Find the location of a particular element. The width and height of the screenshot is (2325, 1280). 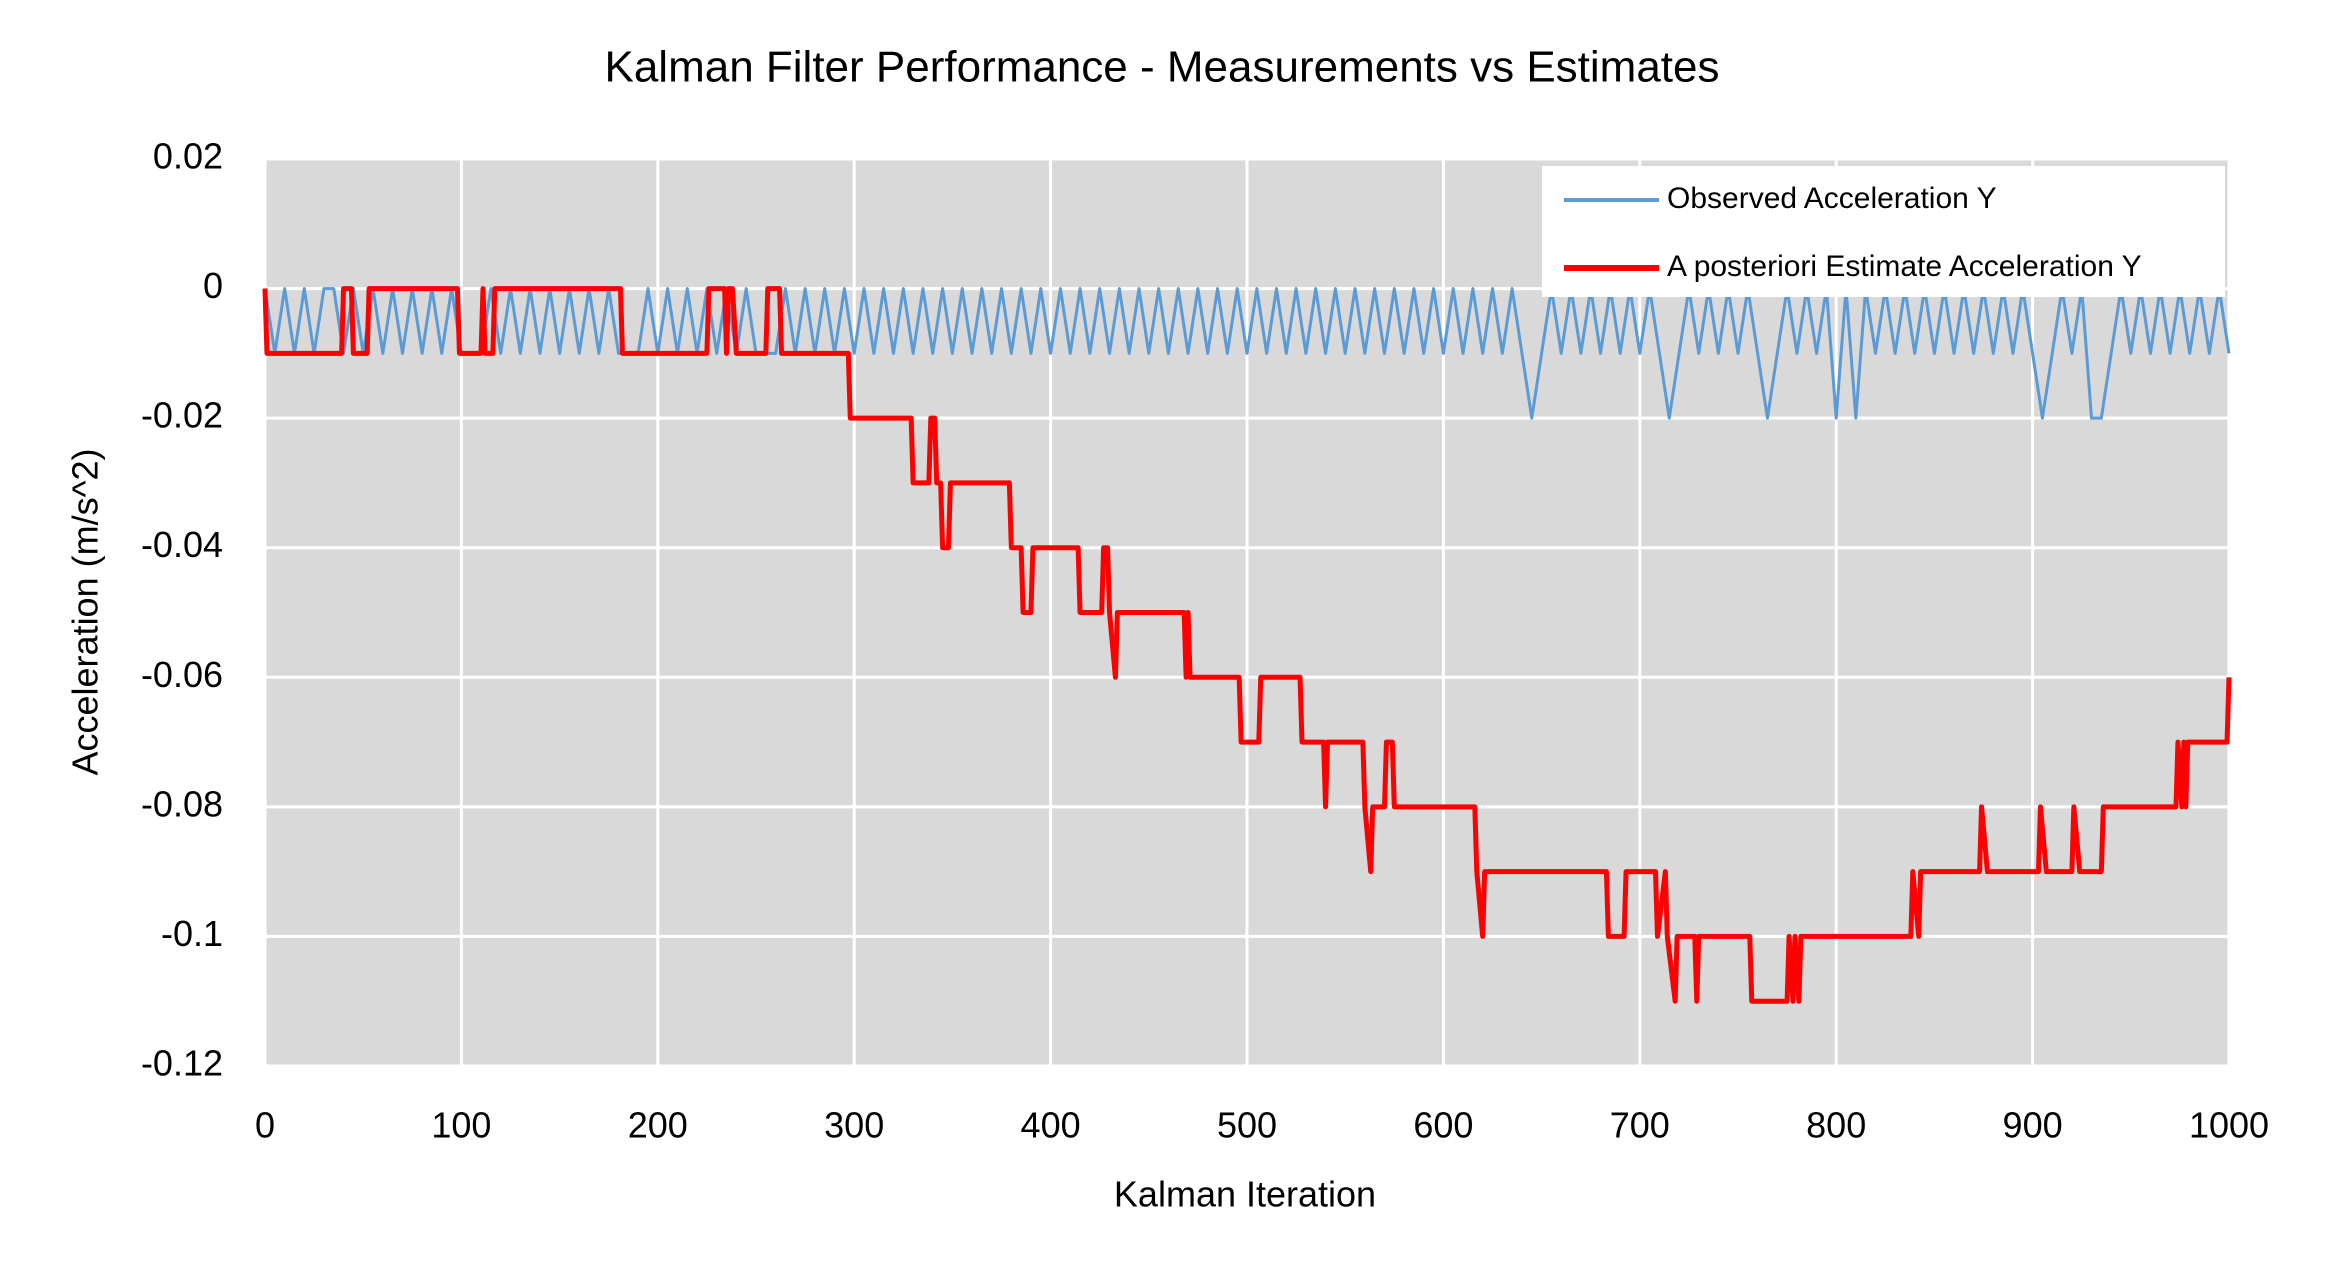

x-tick-label: 300 is located at coordinates (854, 1125).